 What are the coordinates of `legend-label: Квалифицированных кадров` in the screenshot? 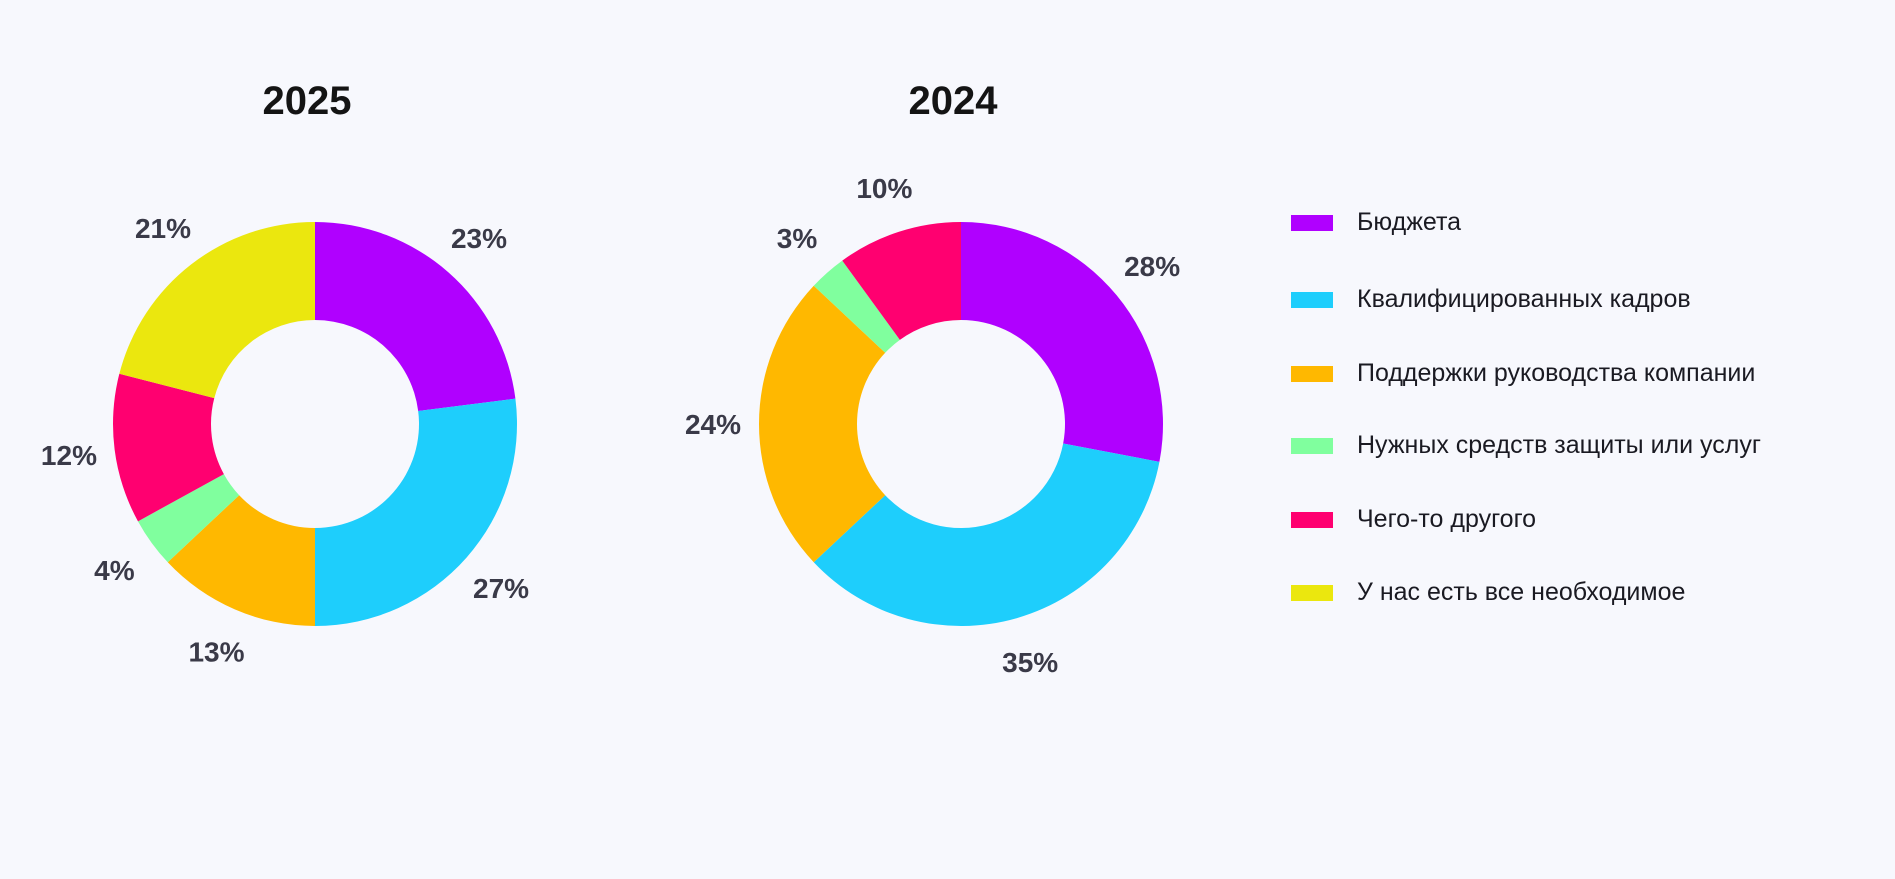 It's located at (1524, 299).